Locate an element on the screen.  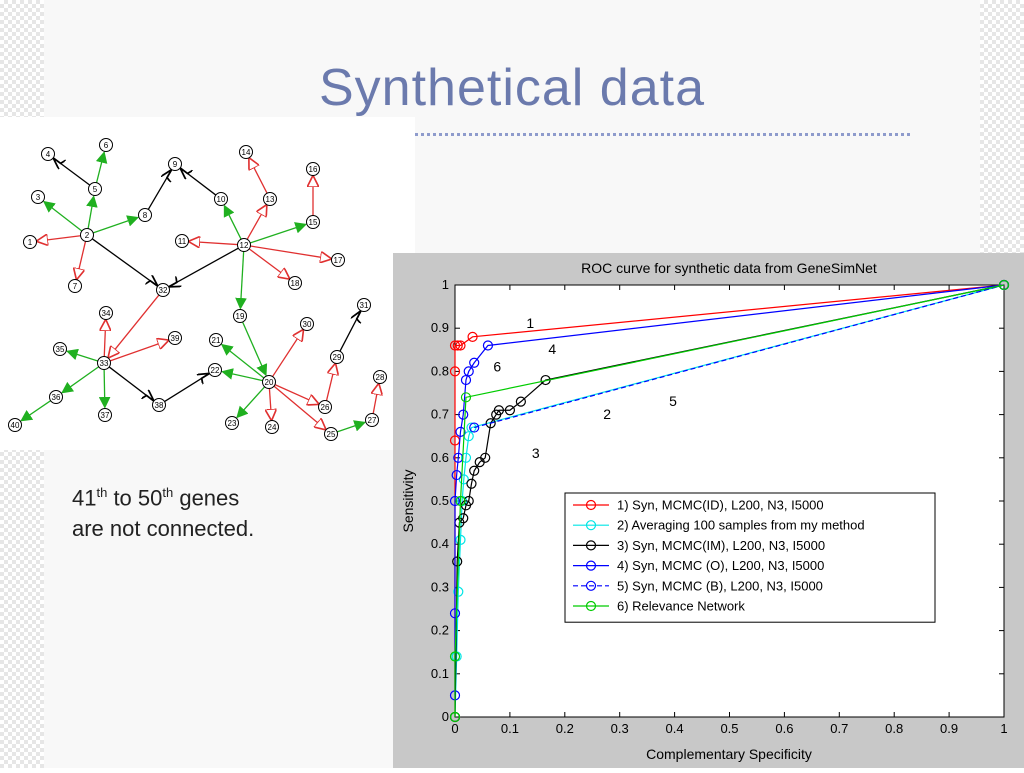
network-node: 40 is located at coordinates (15, 425).